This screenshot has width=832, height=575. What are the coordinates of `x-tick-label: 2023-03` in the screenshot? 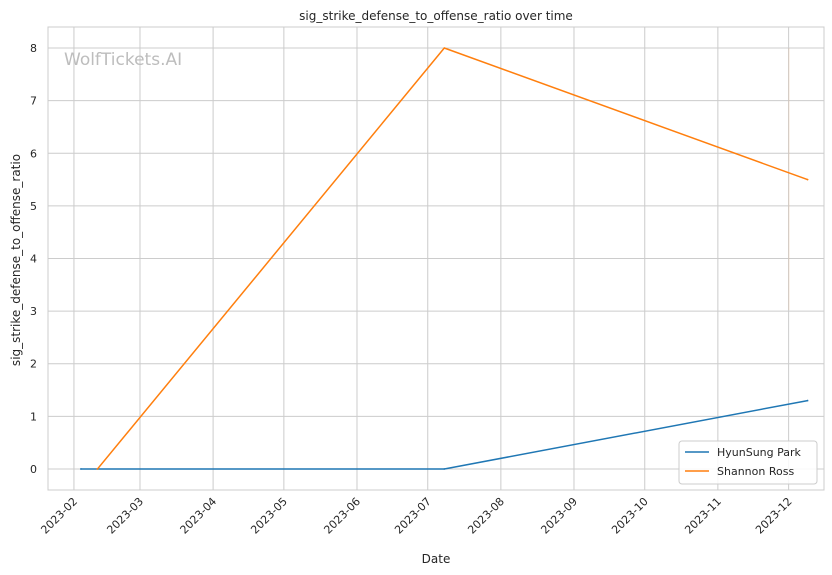 It's located at (125, 516).